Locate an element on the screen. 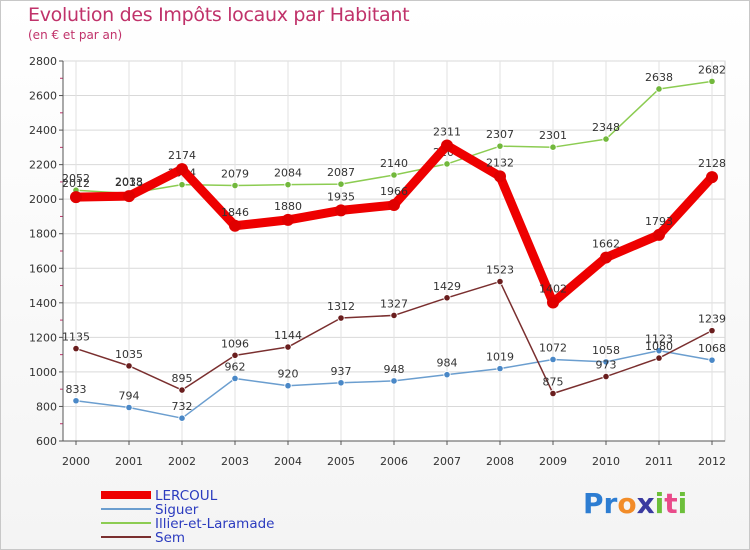  data-label: 1429 is located at coordinates (447, 286).